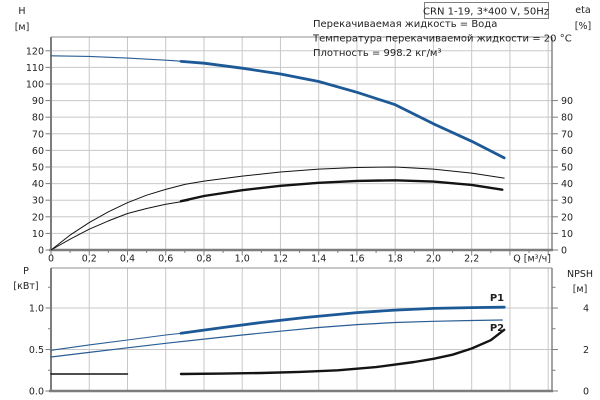 This screenshot has height=400, width=600. Describe the element at coordinates (38, 234) in the screenshot. I see `tick-label-left: 10` at that location.